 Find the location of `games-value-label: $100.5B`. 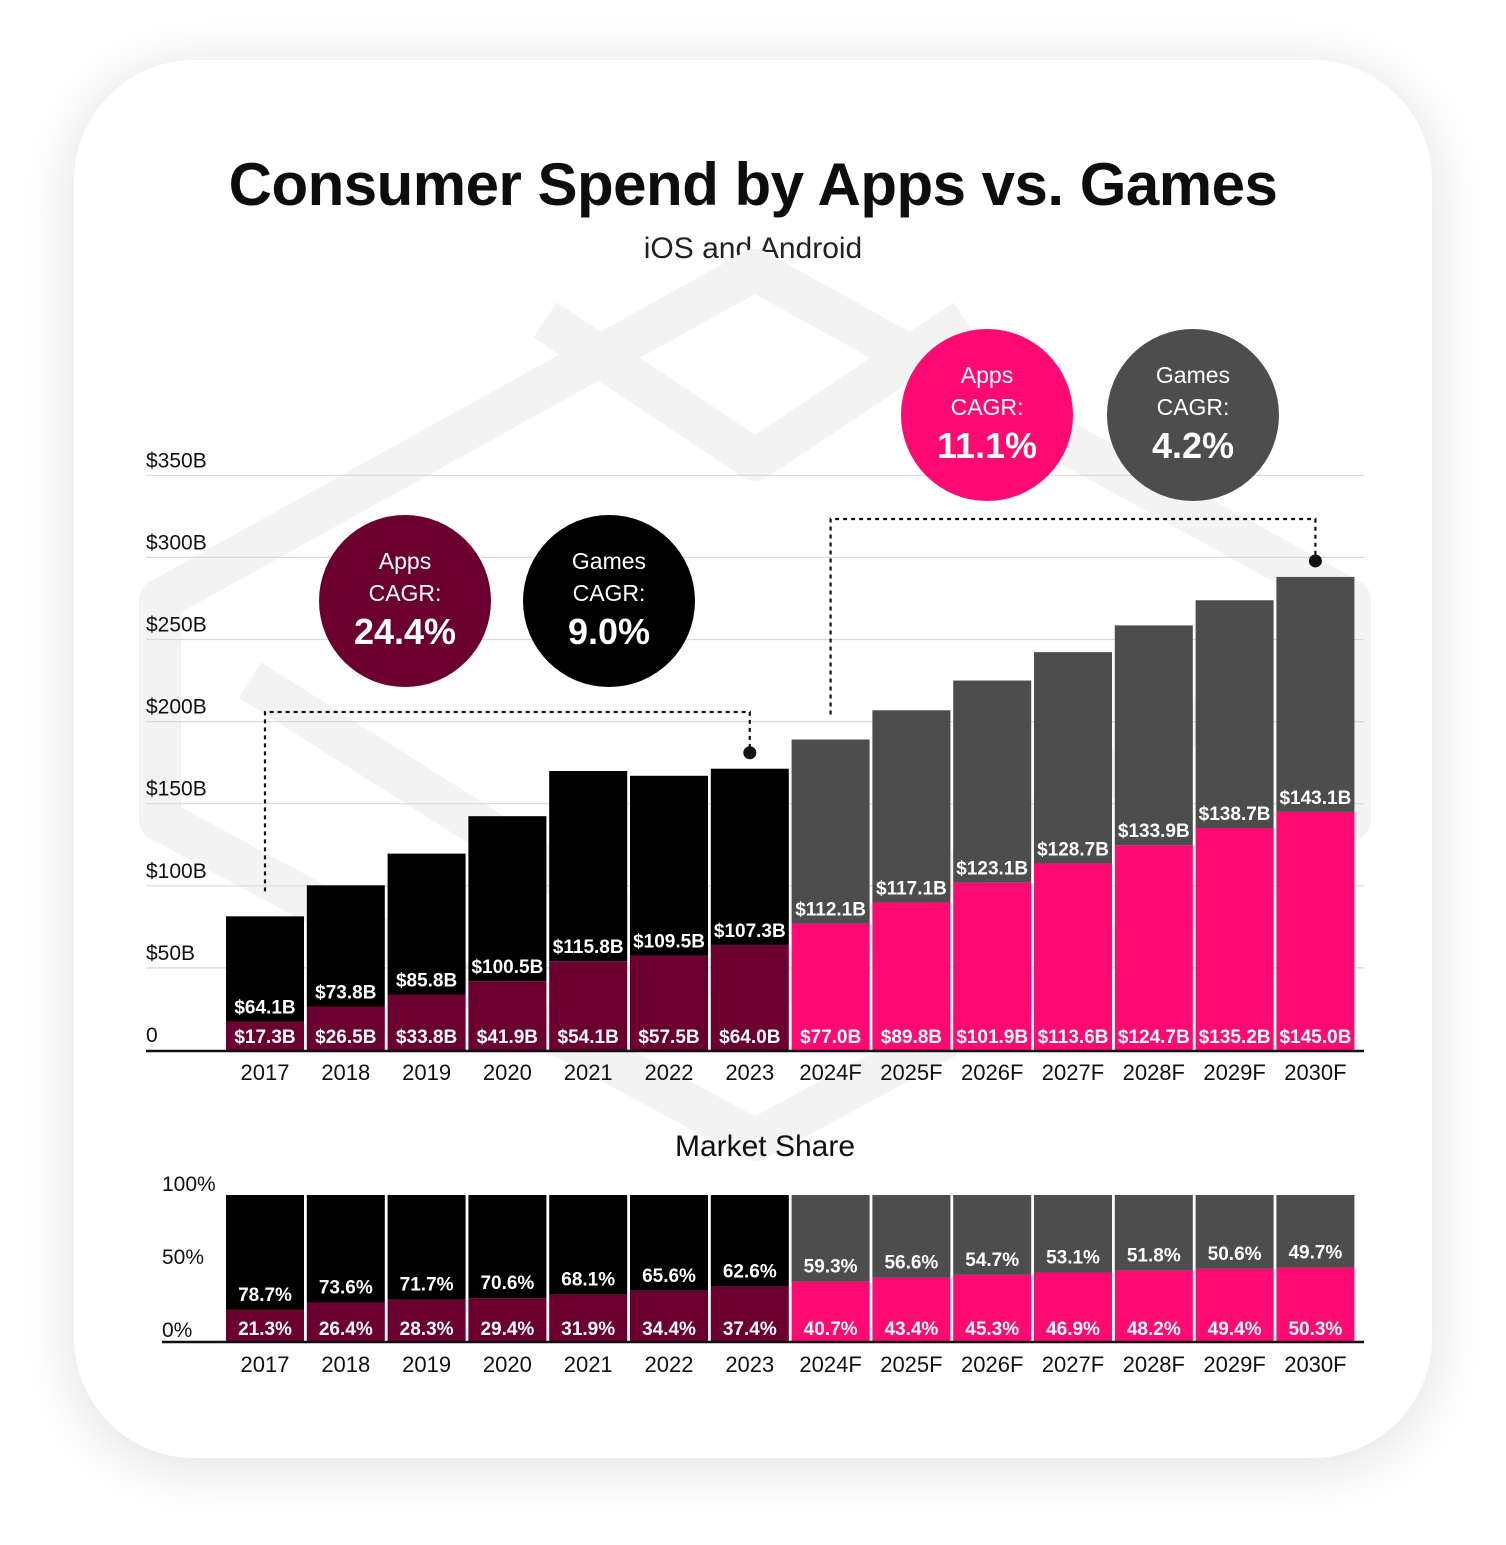

games-value-label: $100.5B is located at coordinates (507, 967).